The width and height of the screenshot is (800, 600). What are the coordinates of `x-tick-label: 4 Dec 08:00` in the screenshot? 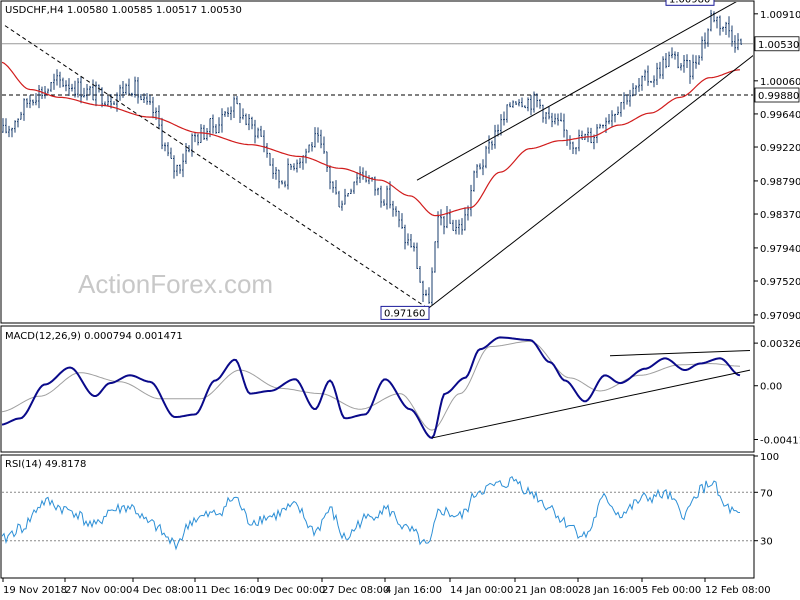 It's located at (163, 590).